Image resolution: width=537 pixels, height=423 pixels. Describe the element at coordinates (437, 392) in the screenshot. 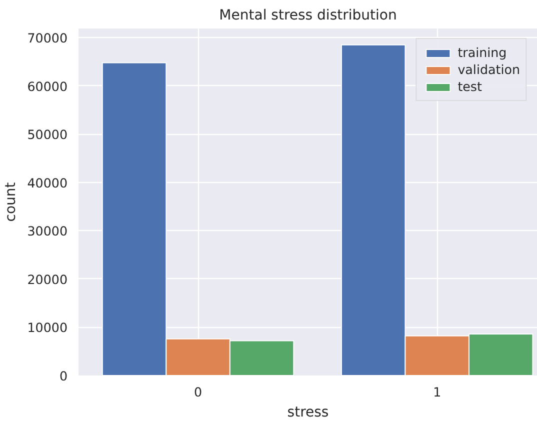

I see `x-tick-label: 1` at that location.